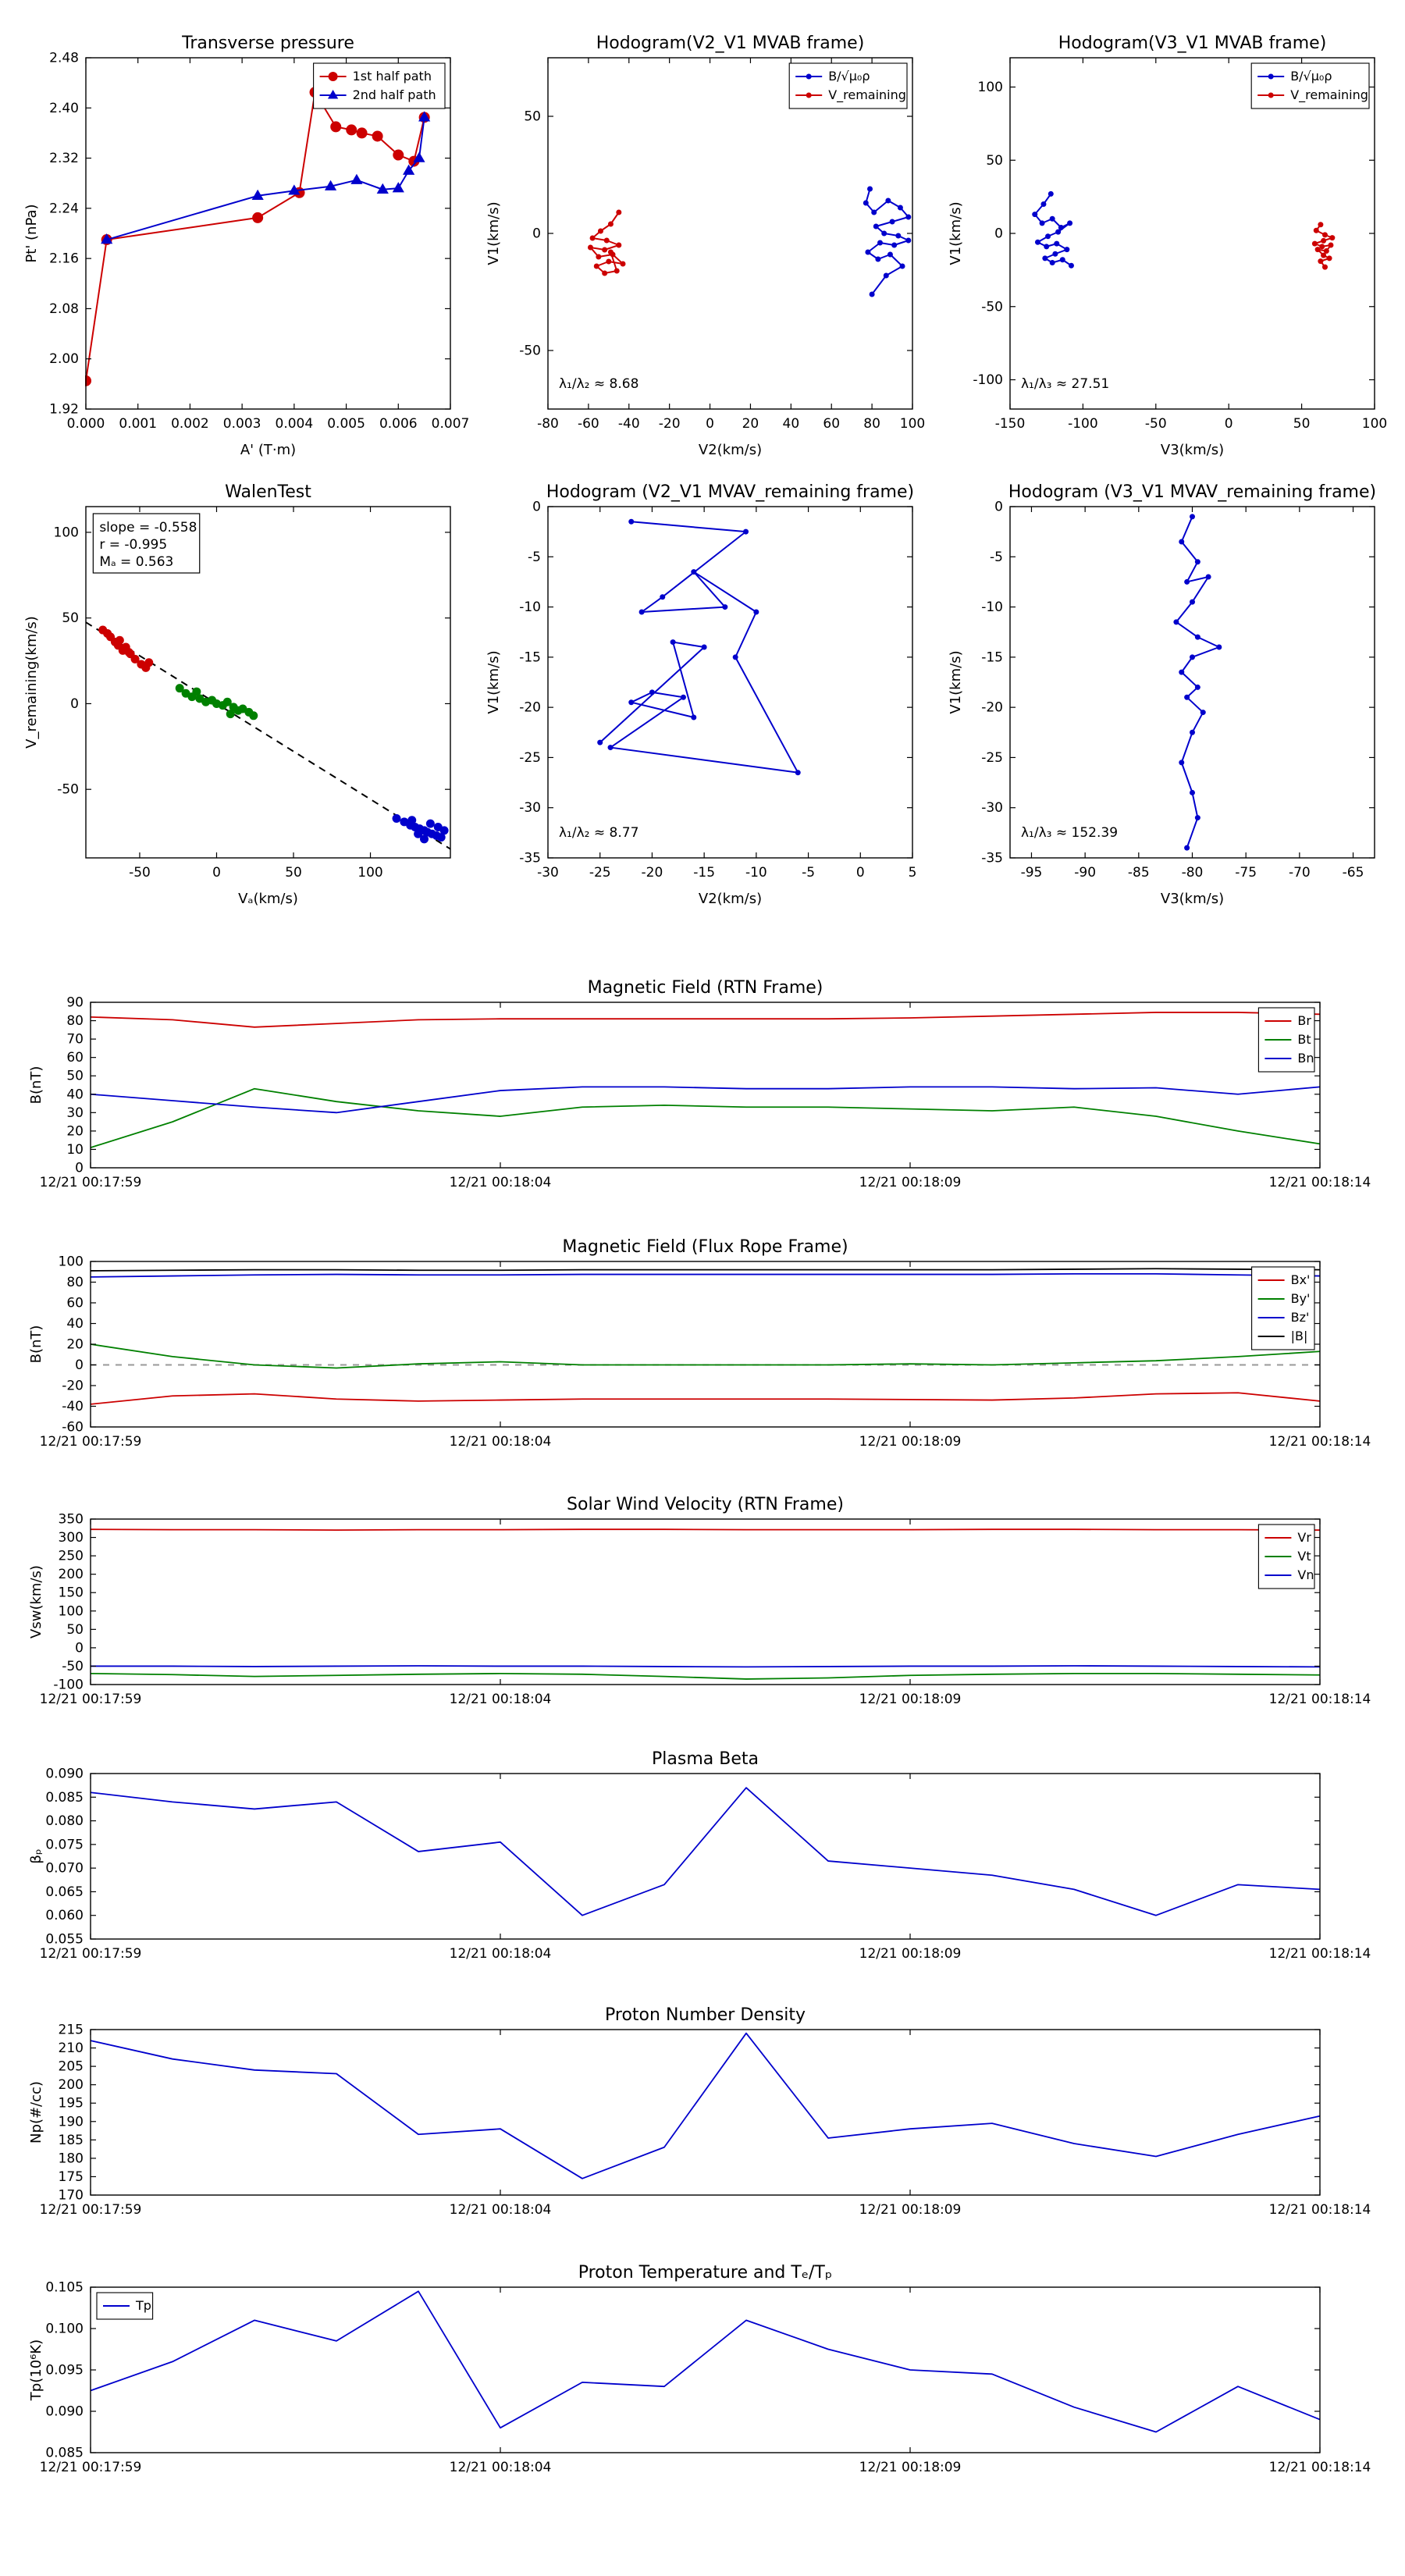 The width and height of the screenshot is (1405, 2576). I want to click on y-tick-label: 150, so click(72, 1593).